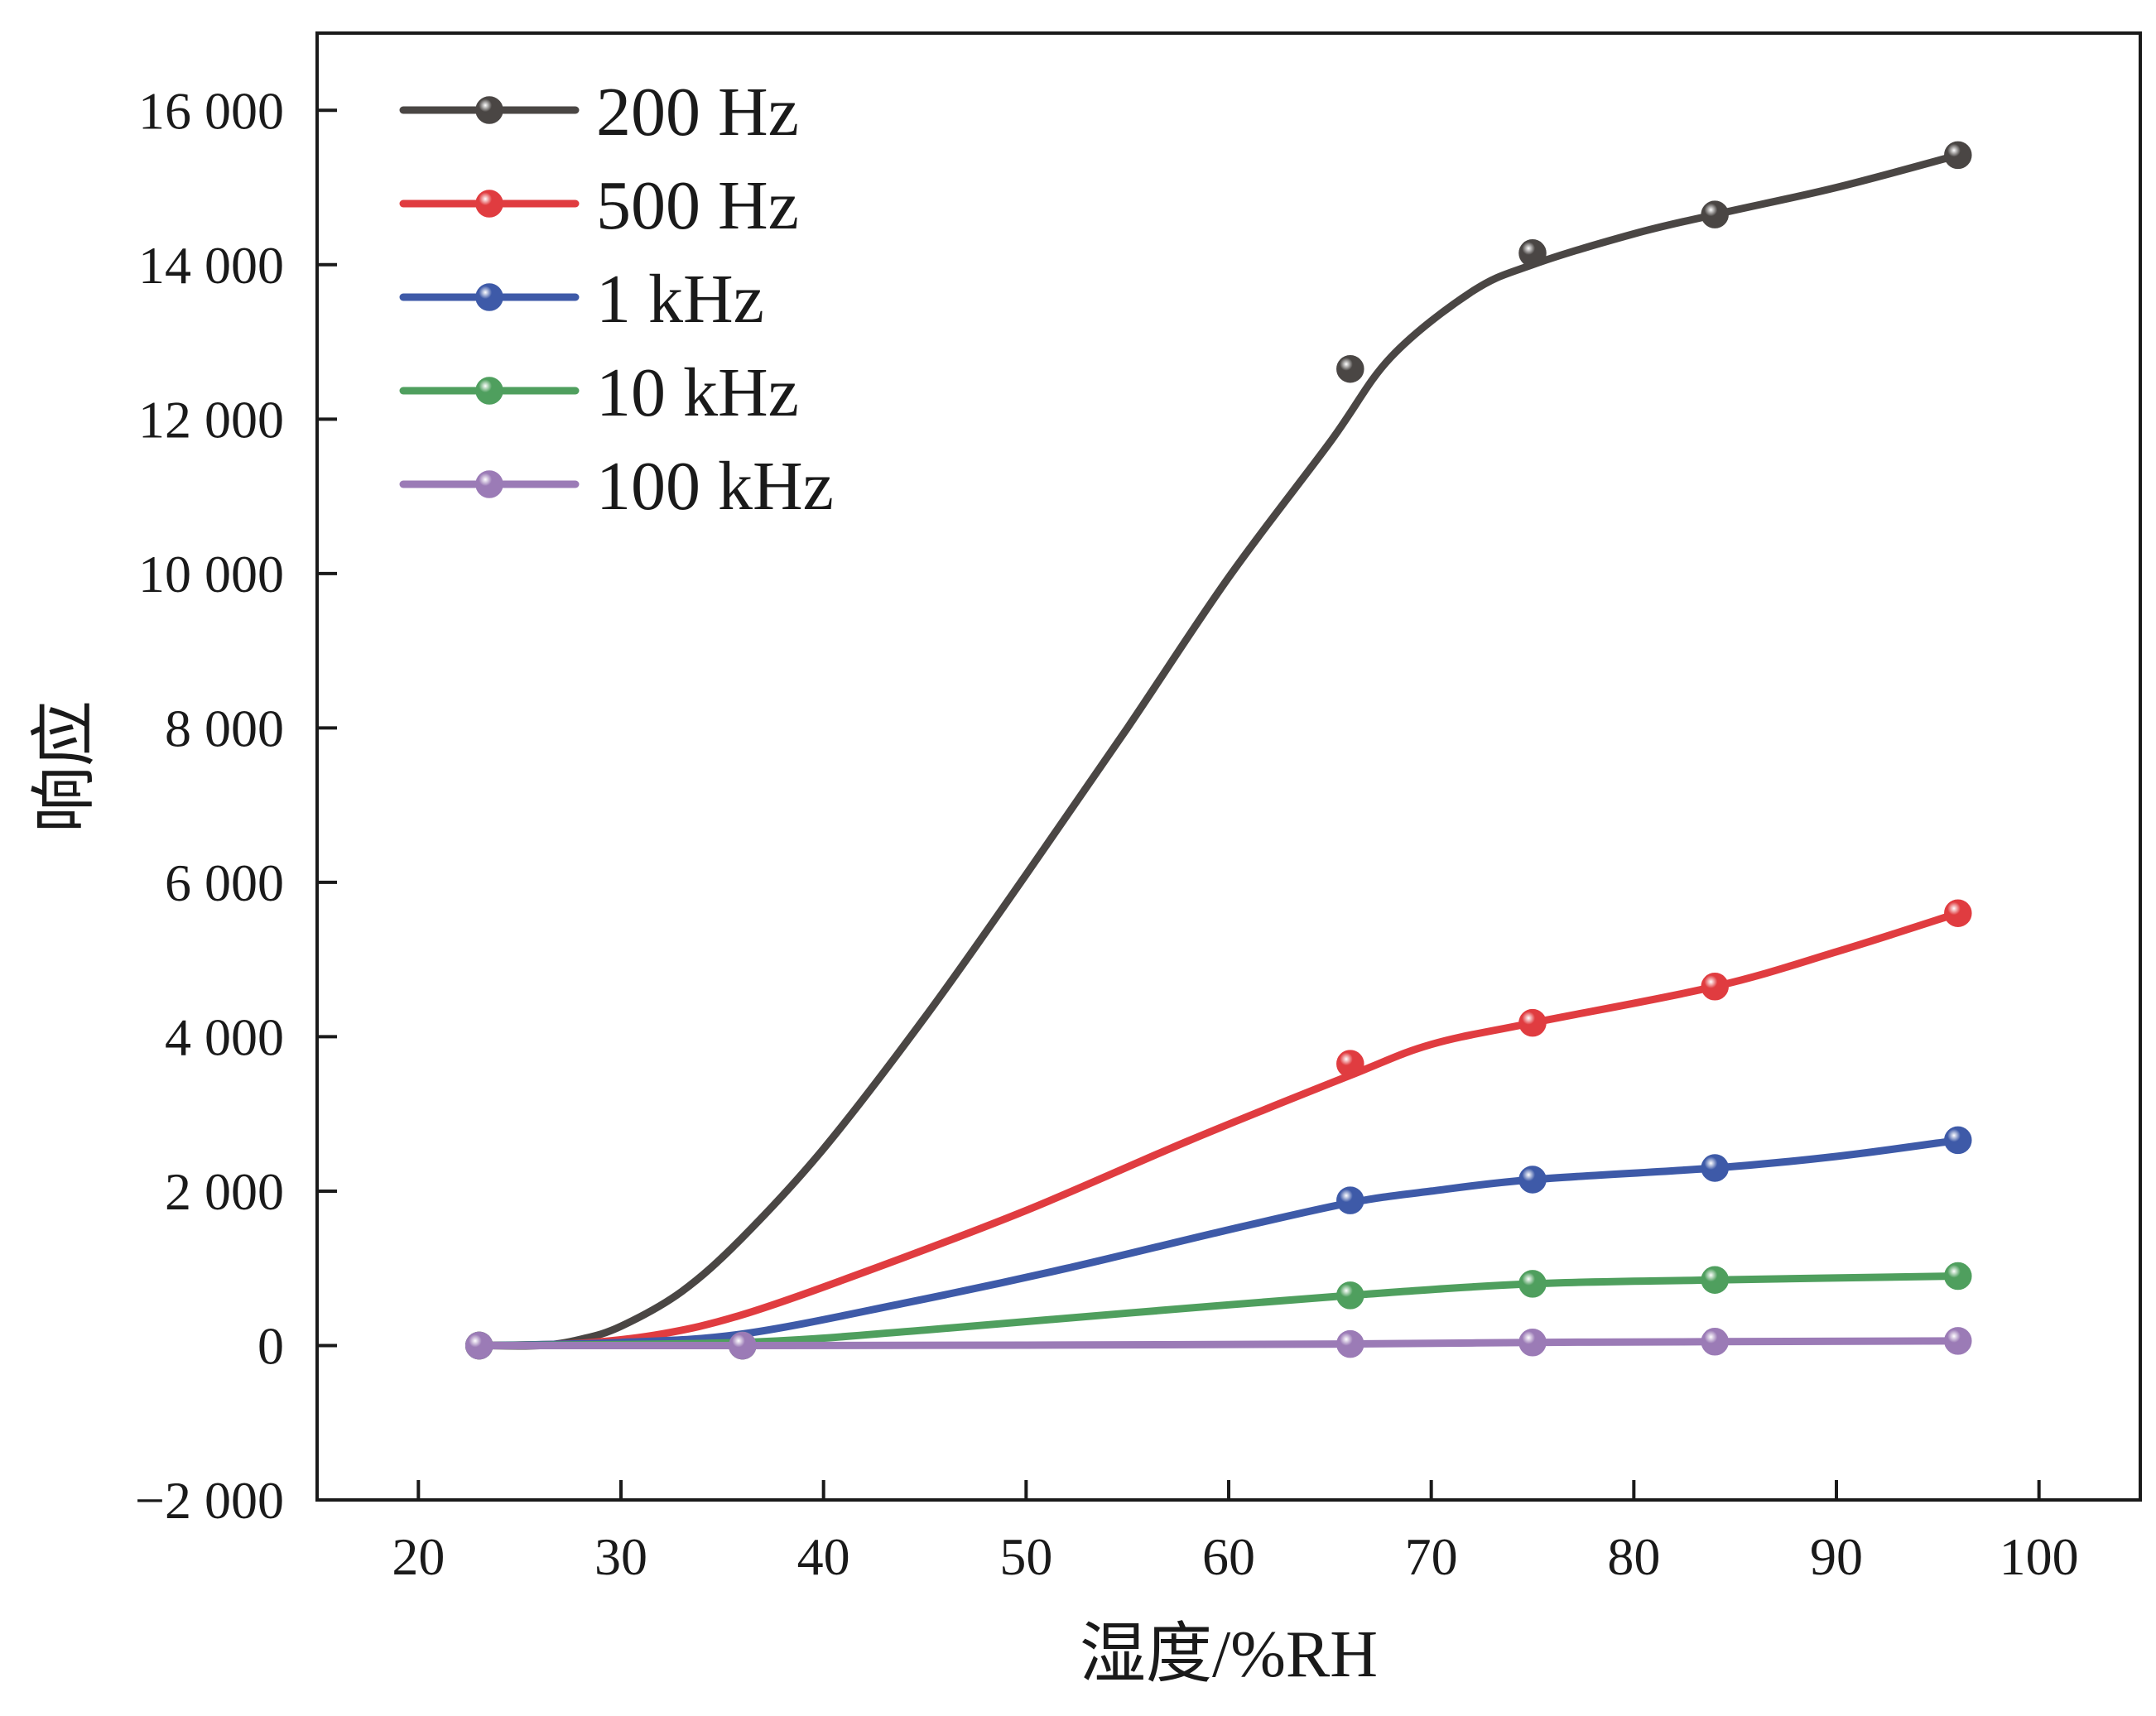 The image size is (2156, 1716). I want to click on legend-label: 10 kHz, so click(697, 393).